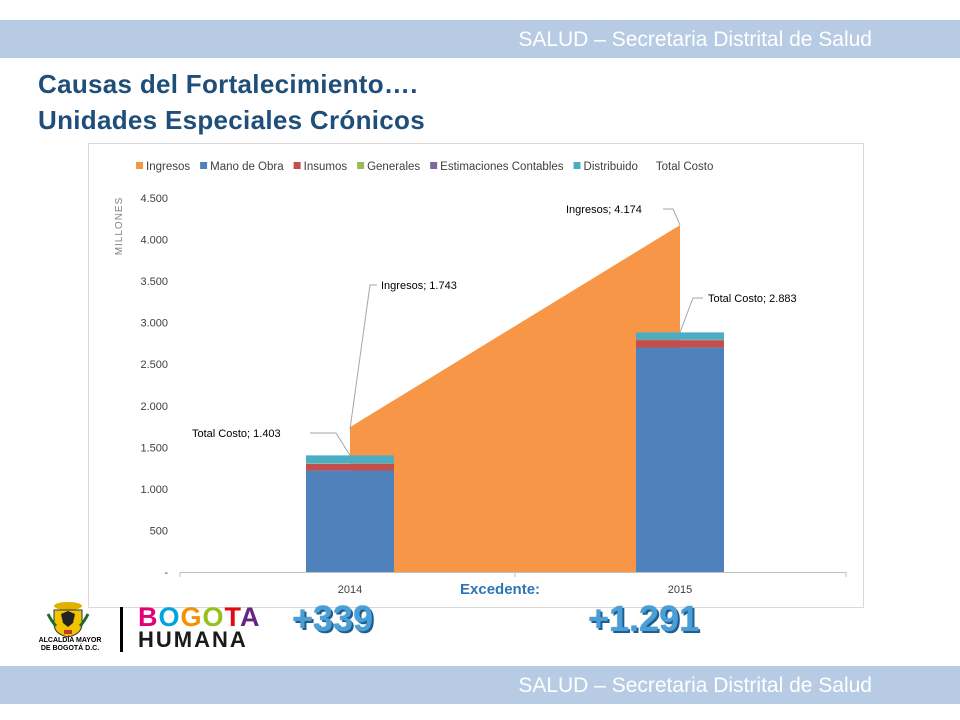 The width and height of the screenshot is (960, 720). I want to click on excedente-label: Excedente:, so click(500, 589).